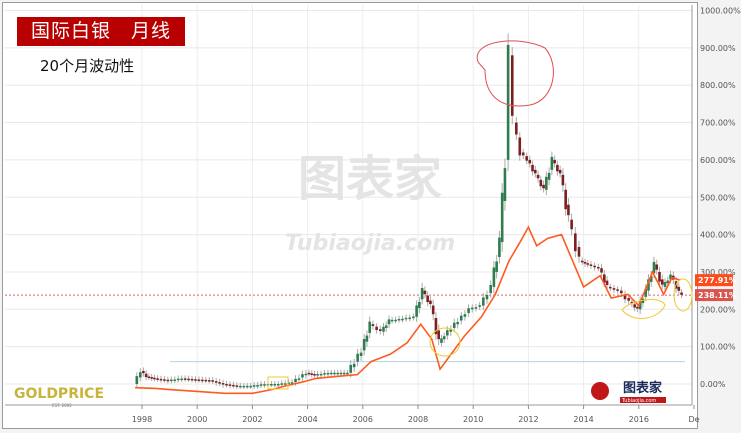 The height and width of the screenshot is (433, 741). What do you see at coordinates (515, 73) in the screenshot?
I see `annotation-red-circle` at bounding box center [515, 73].